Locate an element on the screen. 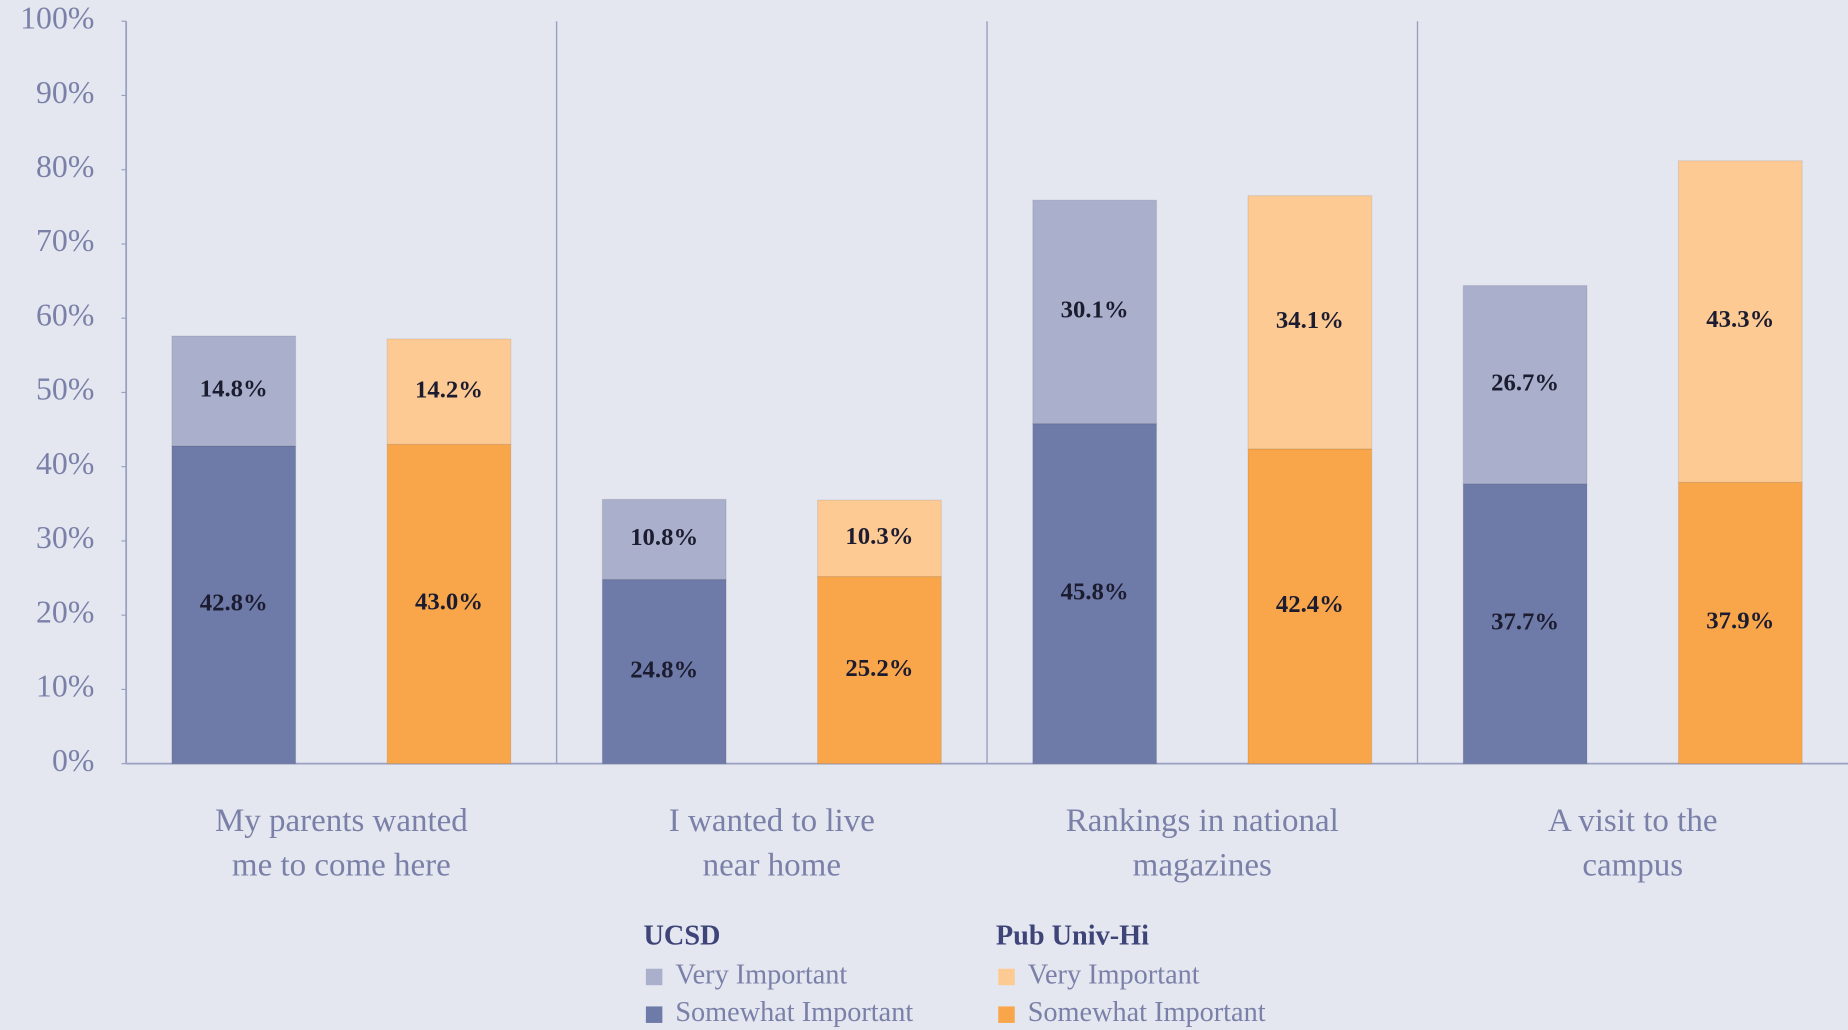 Image resolution: width=1848 pixels, height=1030 pixels. x-tick-line: me to come here is located at coordinates (341, 866).